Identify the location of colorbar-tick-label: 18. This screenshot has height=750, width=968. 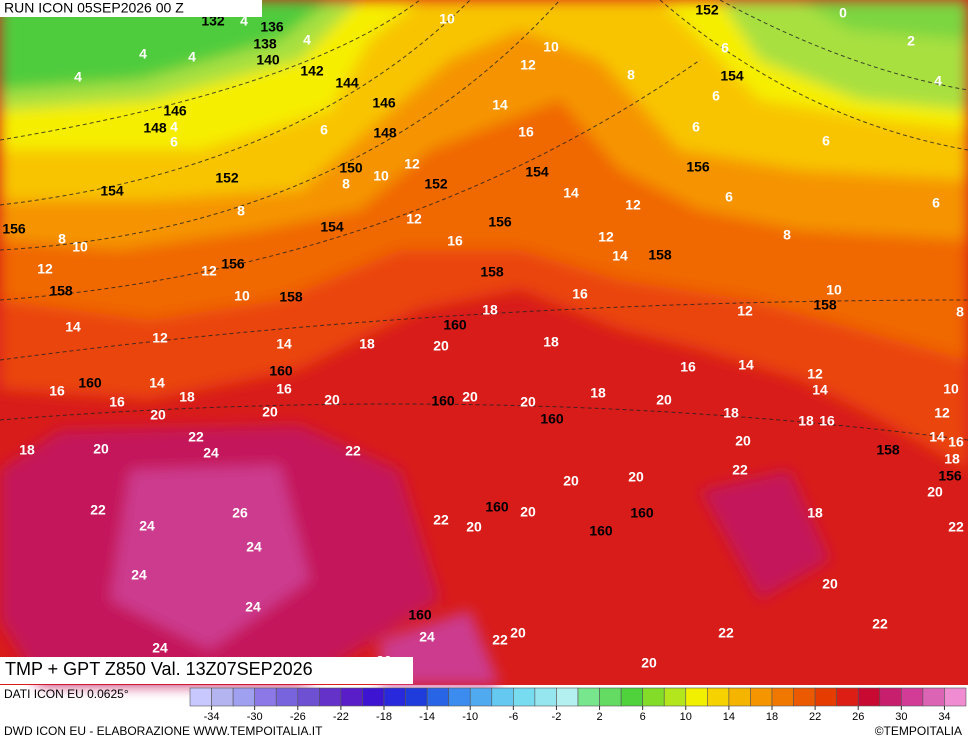
(772, 717).